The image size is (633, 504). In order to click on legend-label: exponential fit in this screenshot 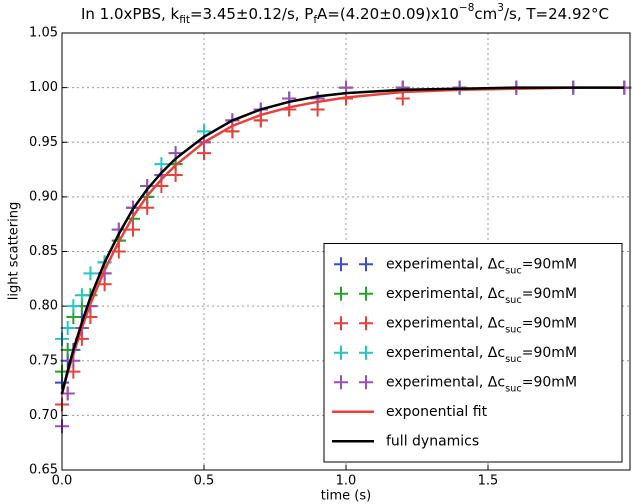, I will do `click(437, 412)`.